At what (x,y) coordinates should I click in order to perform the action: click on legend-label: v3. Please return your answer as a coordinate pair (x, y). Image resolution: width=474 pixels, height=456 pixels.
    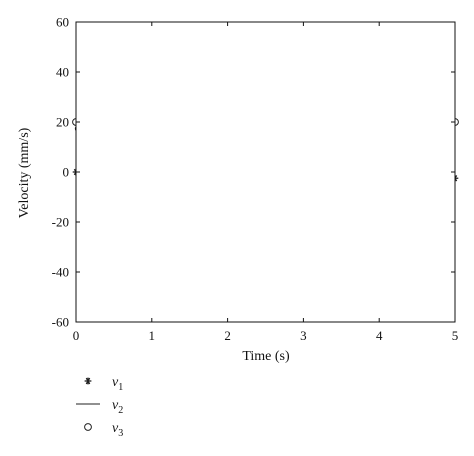
    Looking at the image, I should click on (117, 430).